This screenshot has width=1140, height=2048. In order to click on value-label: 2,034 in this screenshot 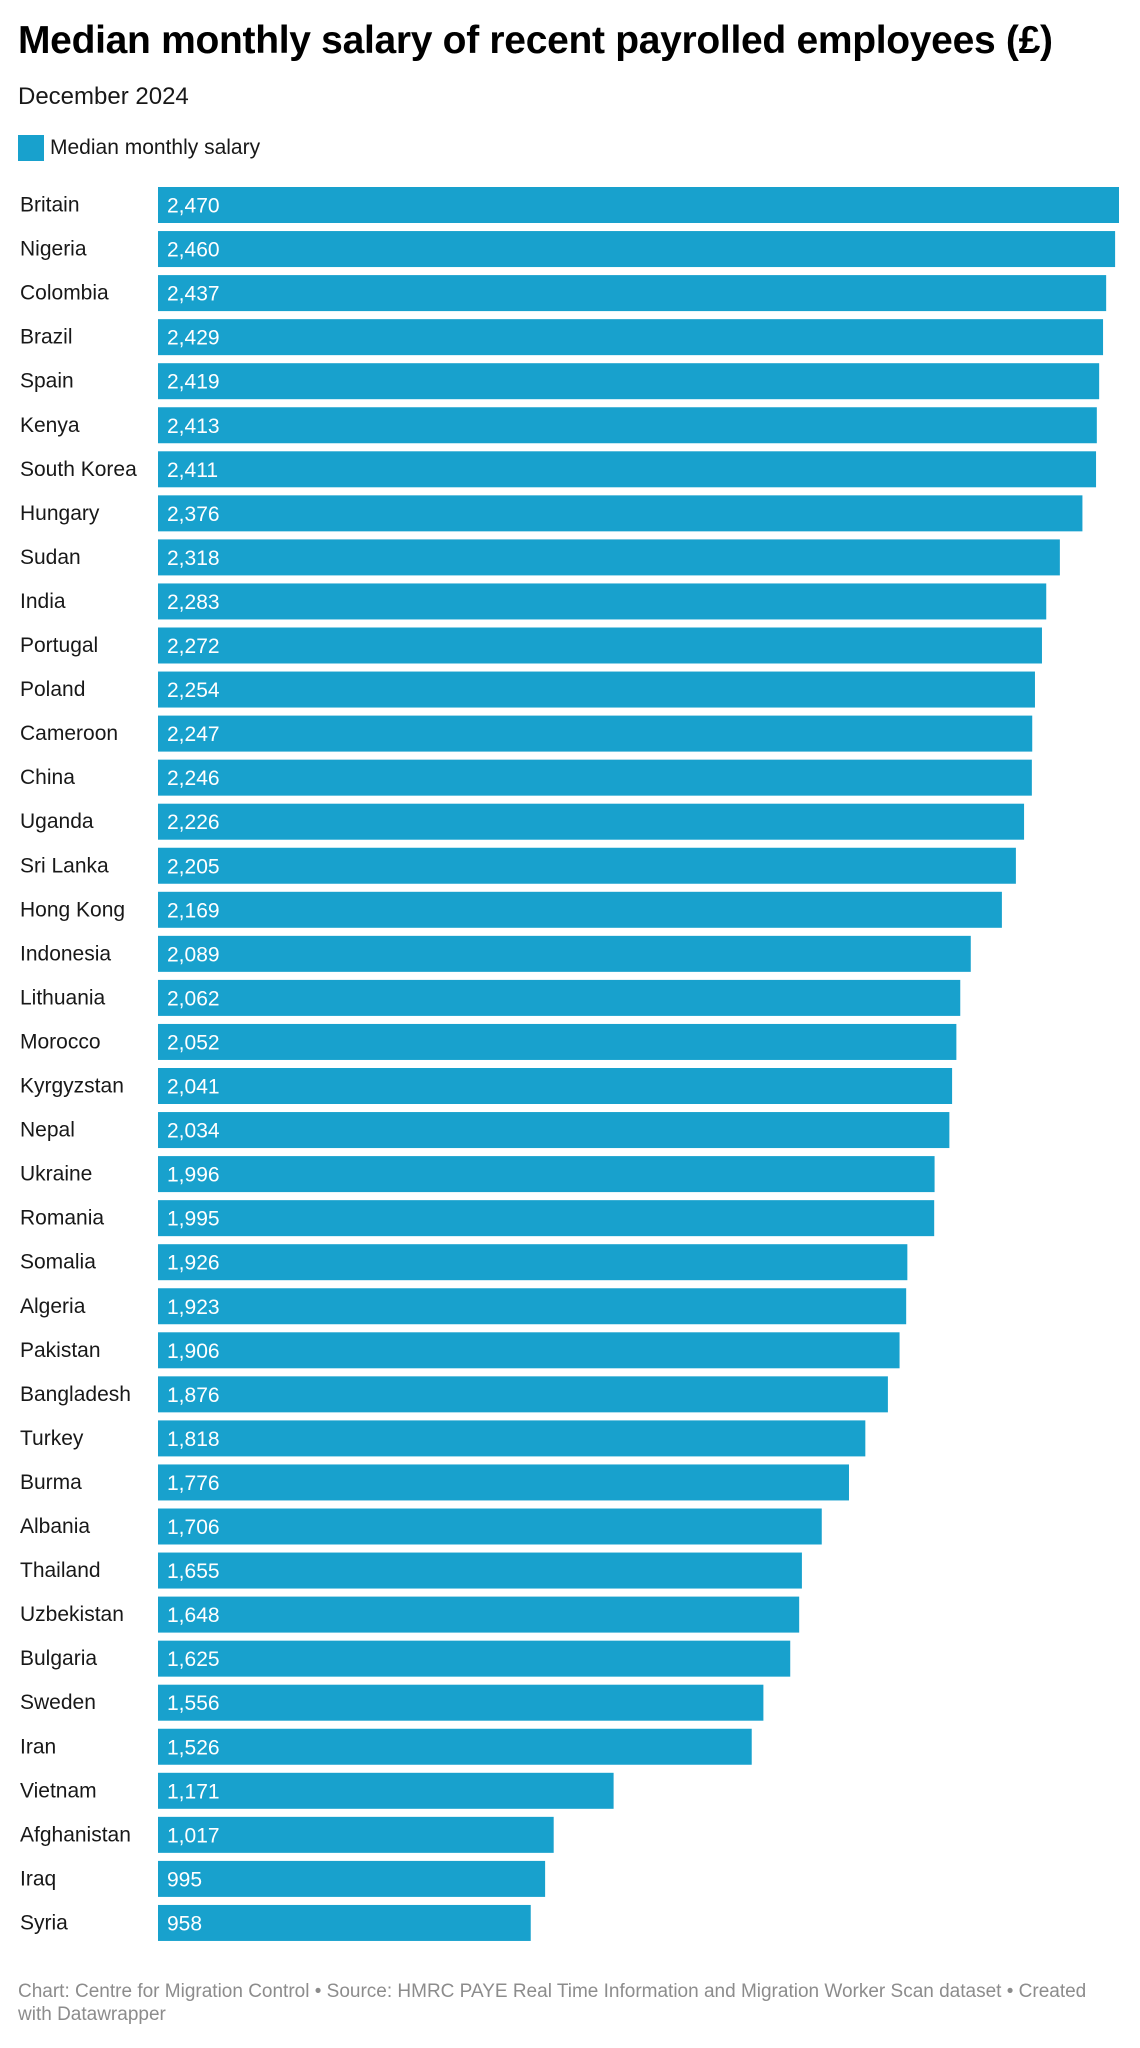, I will do `click(193, 1131)`.